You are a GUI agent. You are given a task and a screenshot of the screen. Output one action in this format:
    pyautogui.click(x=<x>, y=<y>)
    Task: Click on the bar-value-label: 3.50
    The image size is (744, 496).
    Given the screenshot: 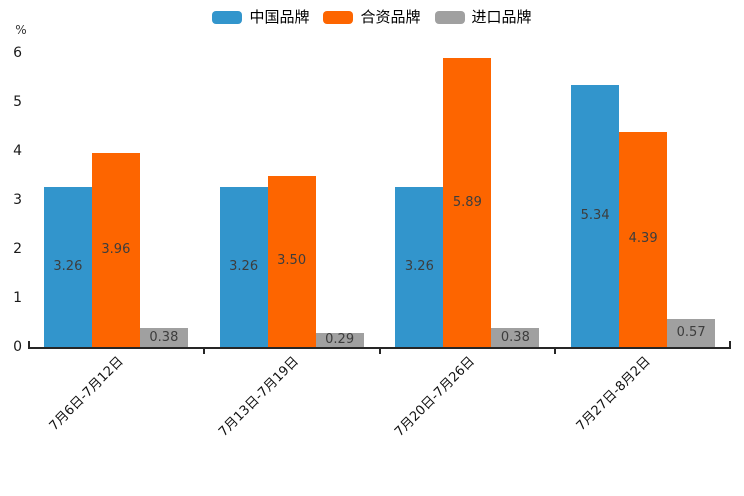 What is the action you would take?
    pyautogui.click(x=292, y=261)
    